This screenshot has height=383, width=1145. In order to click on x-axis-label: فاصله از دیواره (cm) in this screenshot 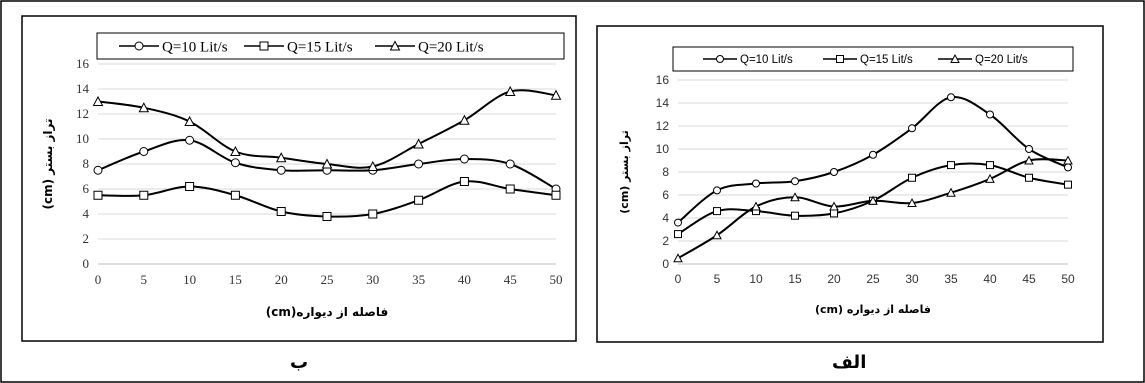, I will do `click(873, 309)`.